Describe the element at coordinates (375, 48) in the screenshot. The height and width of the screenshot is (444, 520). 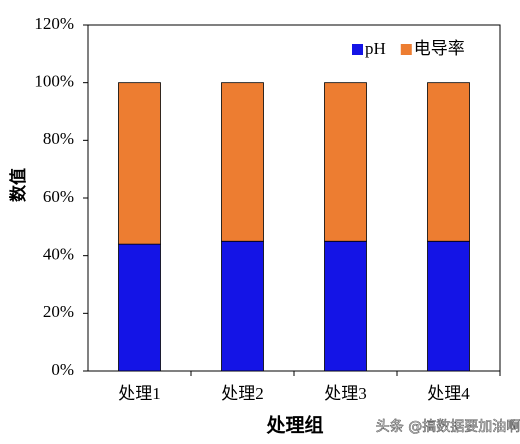
I see `legend-label: pH` at that location.